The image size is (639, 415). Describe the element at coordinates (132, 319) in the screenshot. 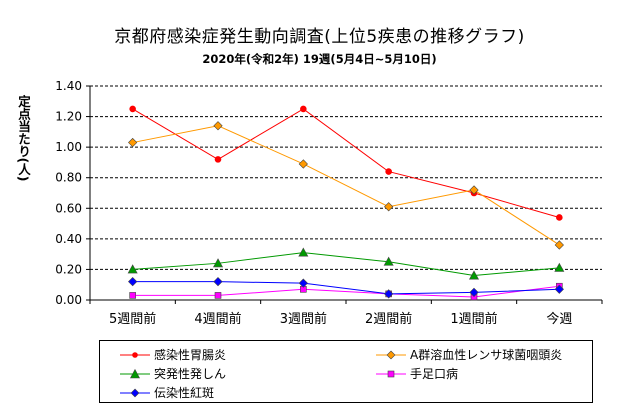

I see `x-tick-label: 5週間前` at that location.